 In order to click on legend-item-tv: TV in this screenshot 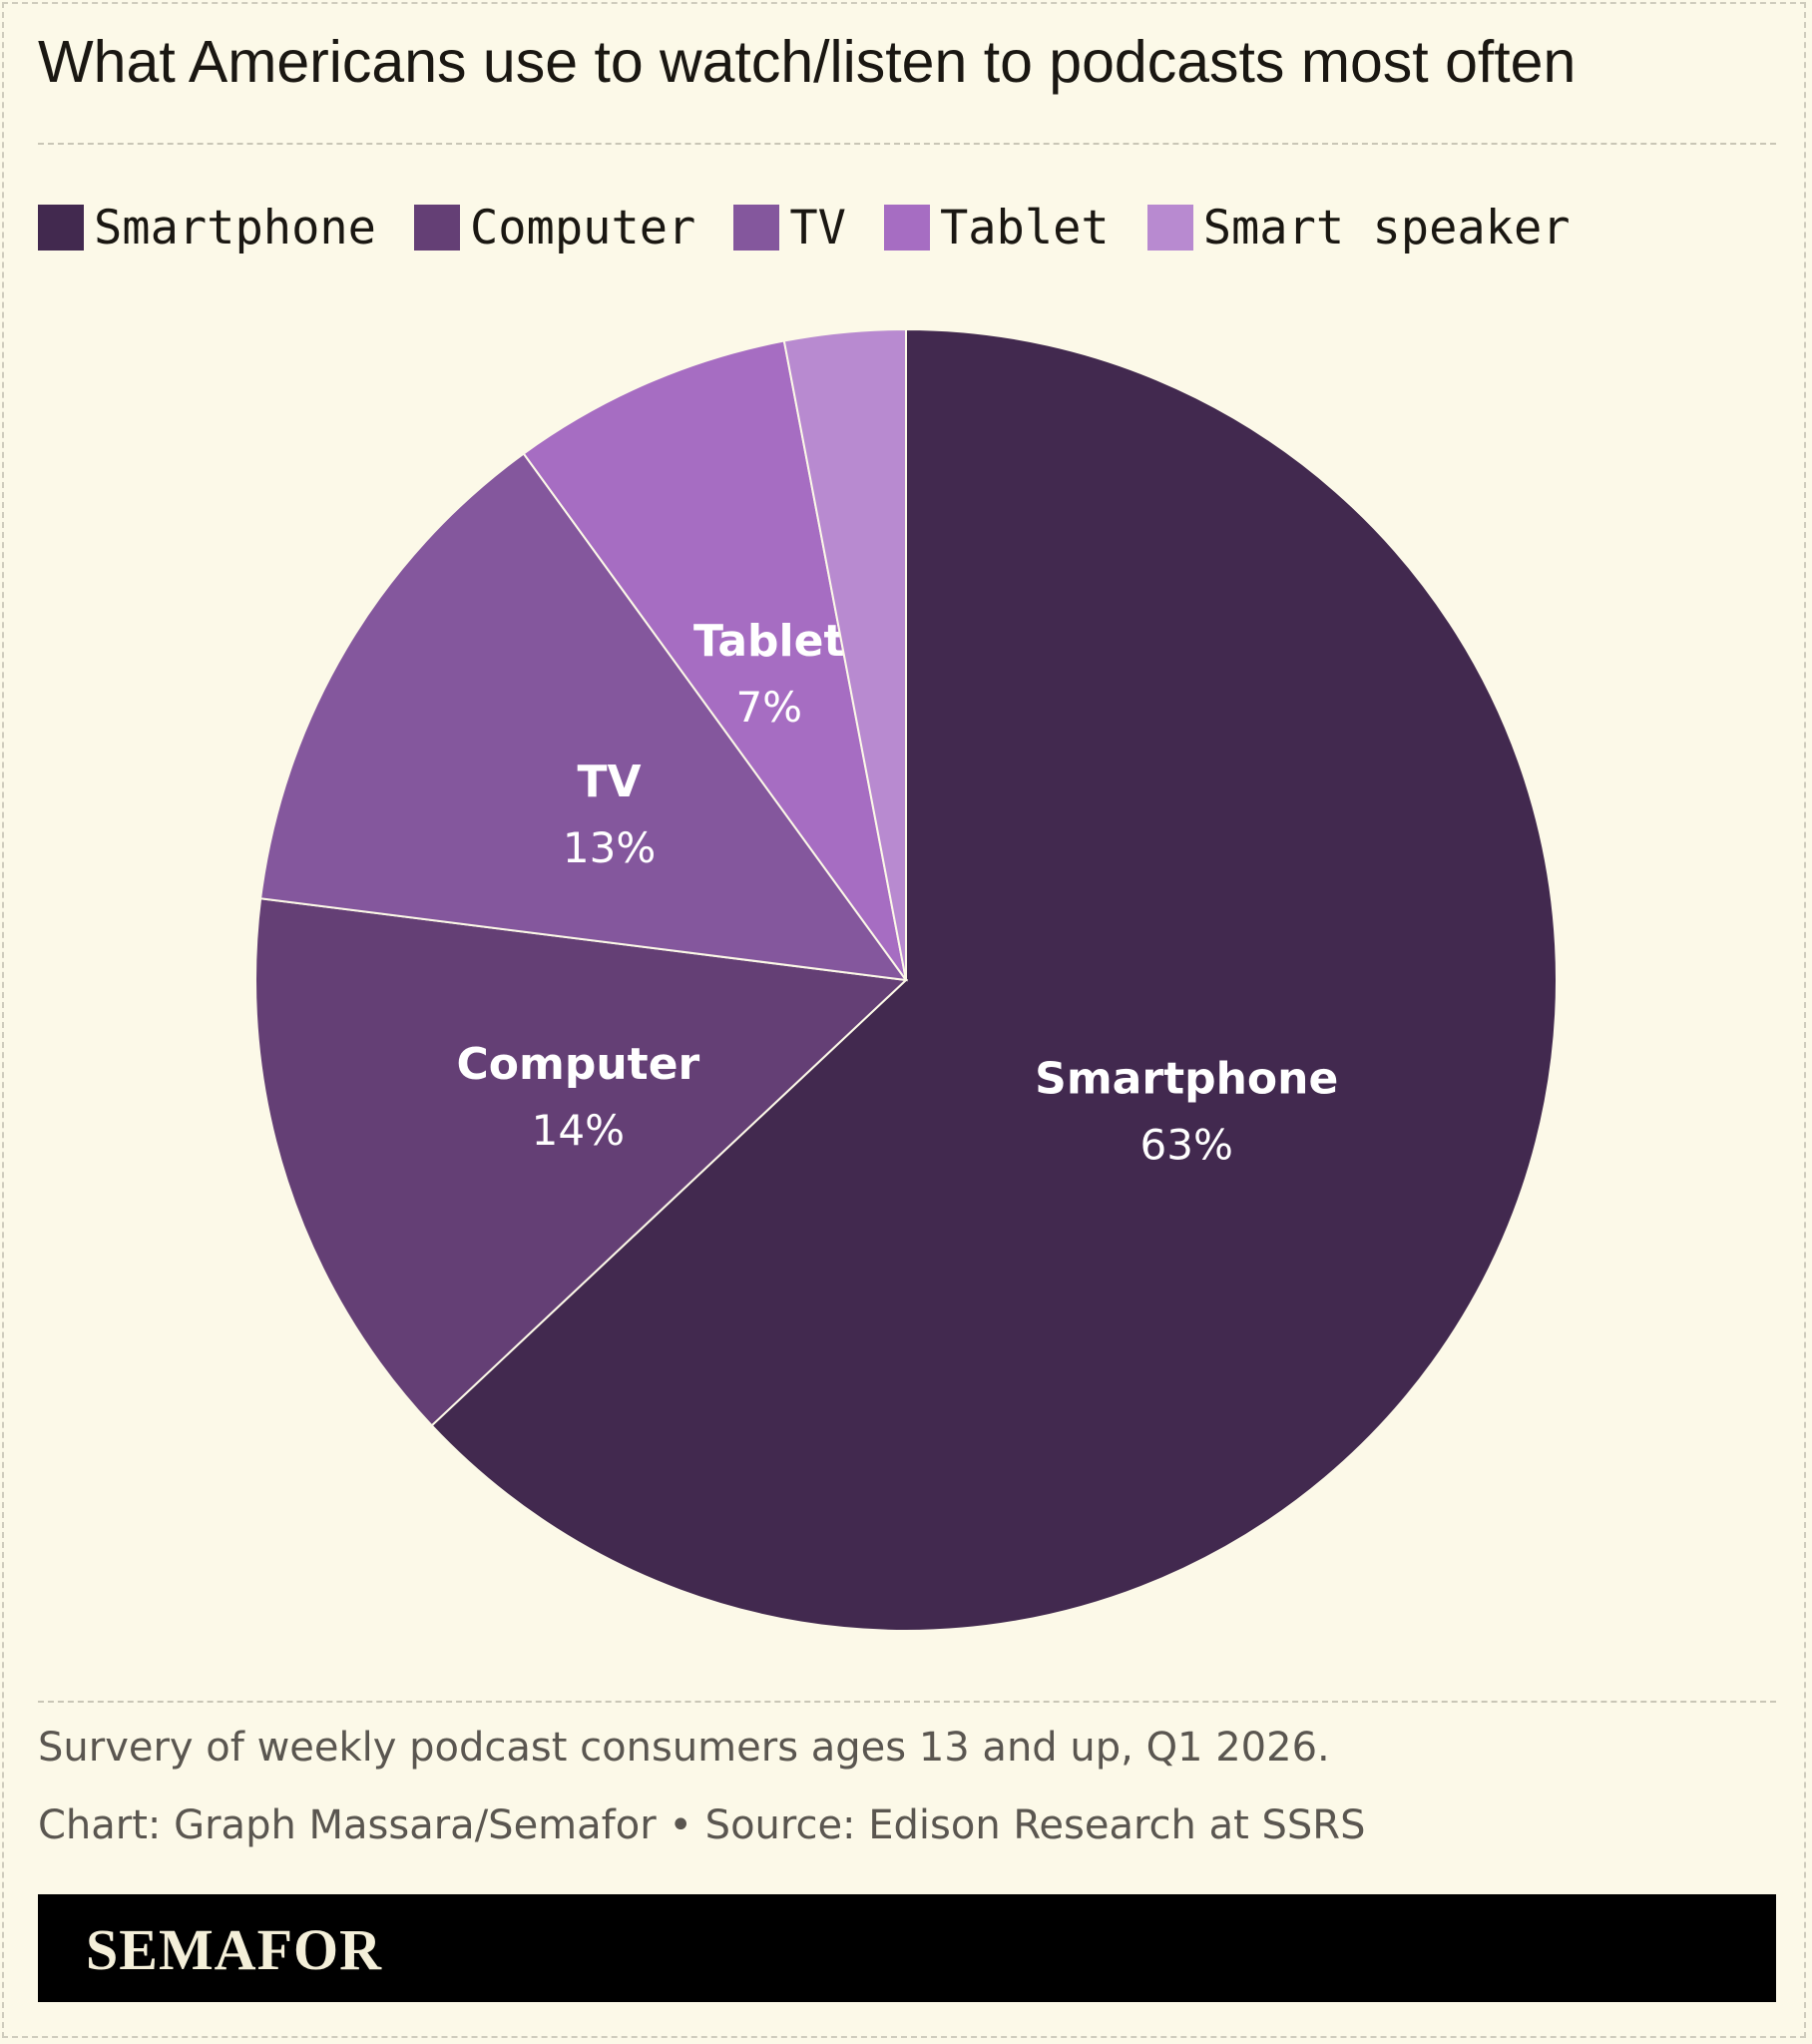, I will do `click(789, 228)`.